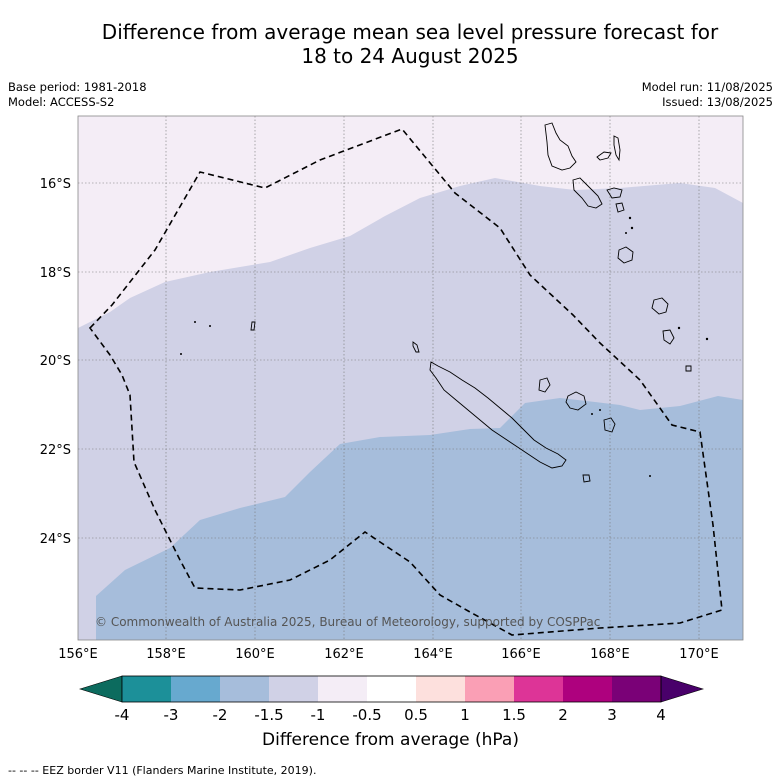 The image size is (781, 781). What do you see at coordinates (609, 425) in the screenshot?
I see `loyalty-mare` at bounding box center [609, 425].